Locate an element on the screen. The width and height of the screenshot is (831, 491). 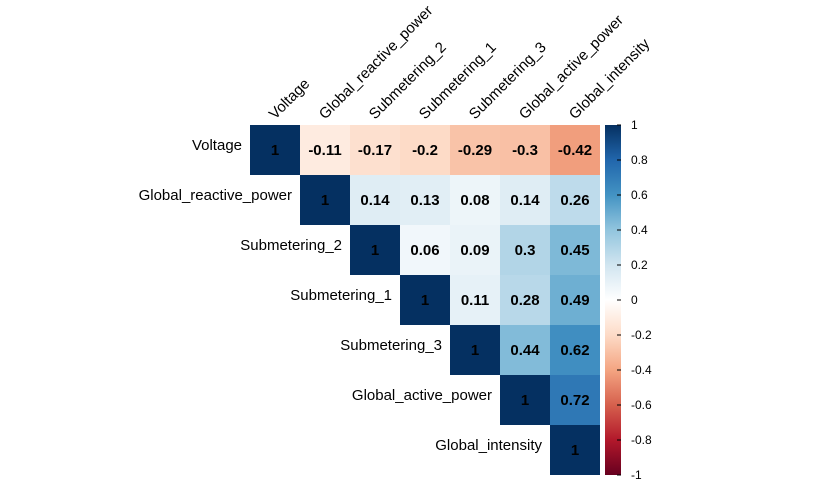
cell-value-1-5: 0.14 is located at coordinates (525, 200).